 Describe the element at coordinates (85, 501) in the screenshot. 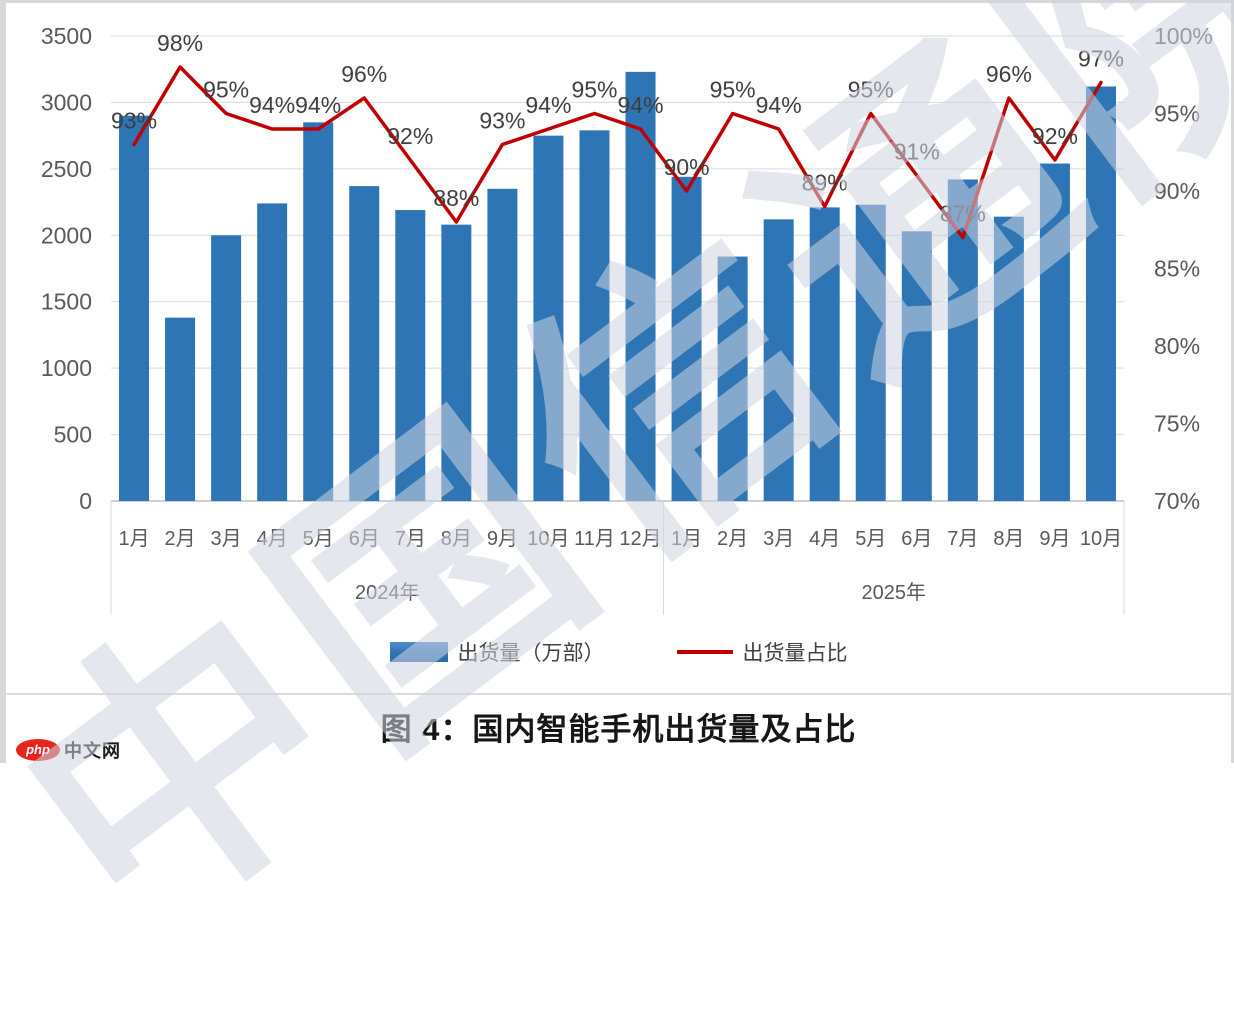

I see `left-axis-tick-label: 0` at that location.